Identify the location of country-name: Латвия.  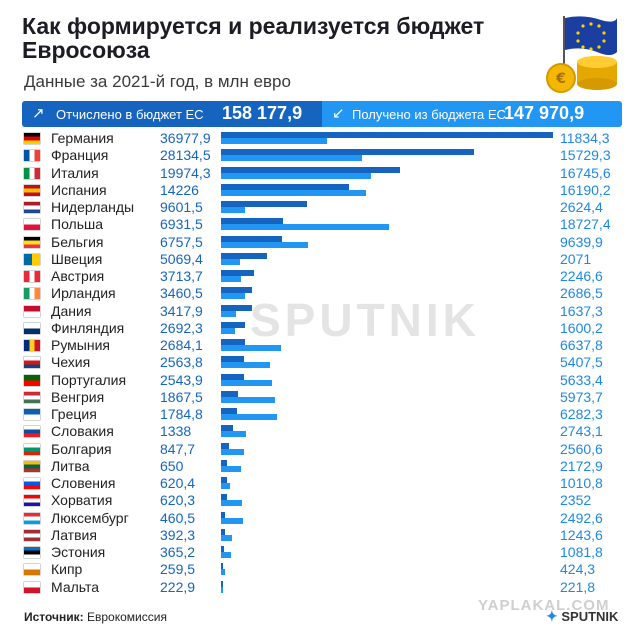
(74, 534).